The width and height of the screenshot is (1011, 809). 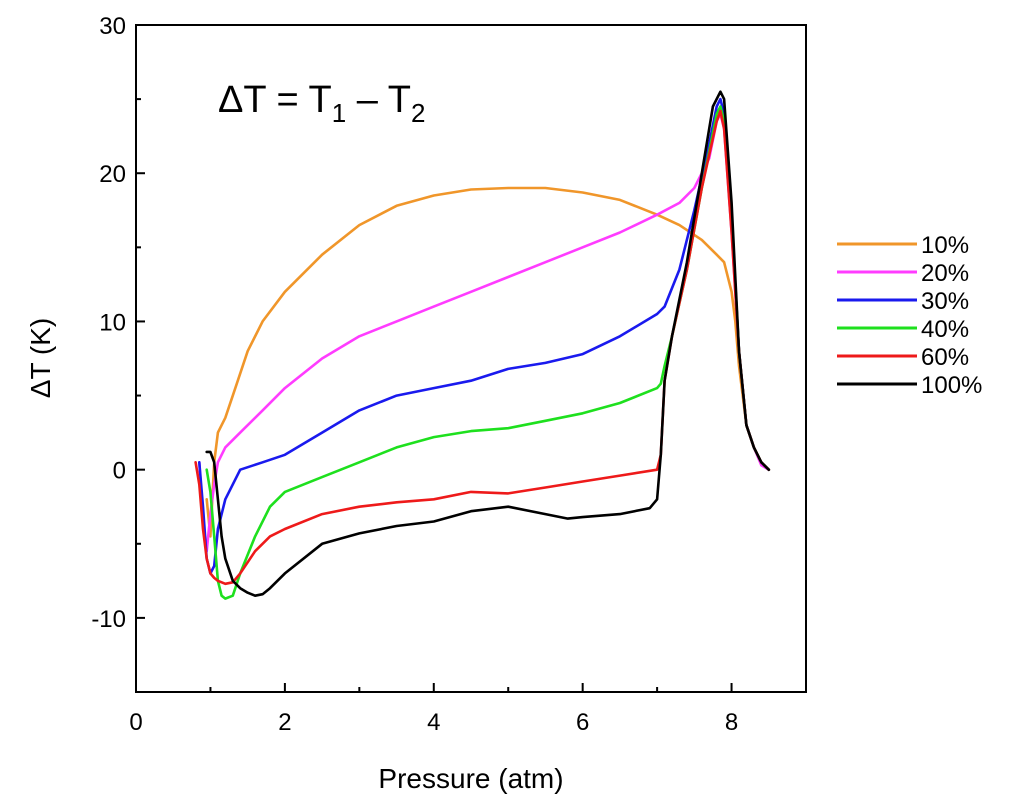 What do you see at coordinates (945, 301) in the screenshot?
I see `legend-label: 30%` at bounding box center [945, 301].